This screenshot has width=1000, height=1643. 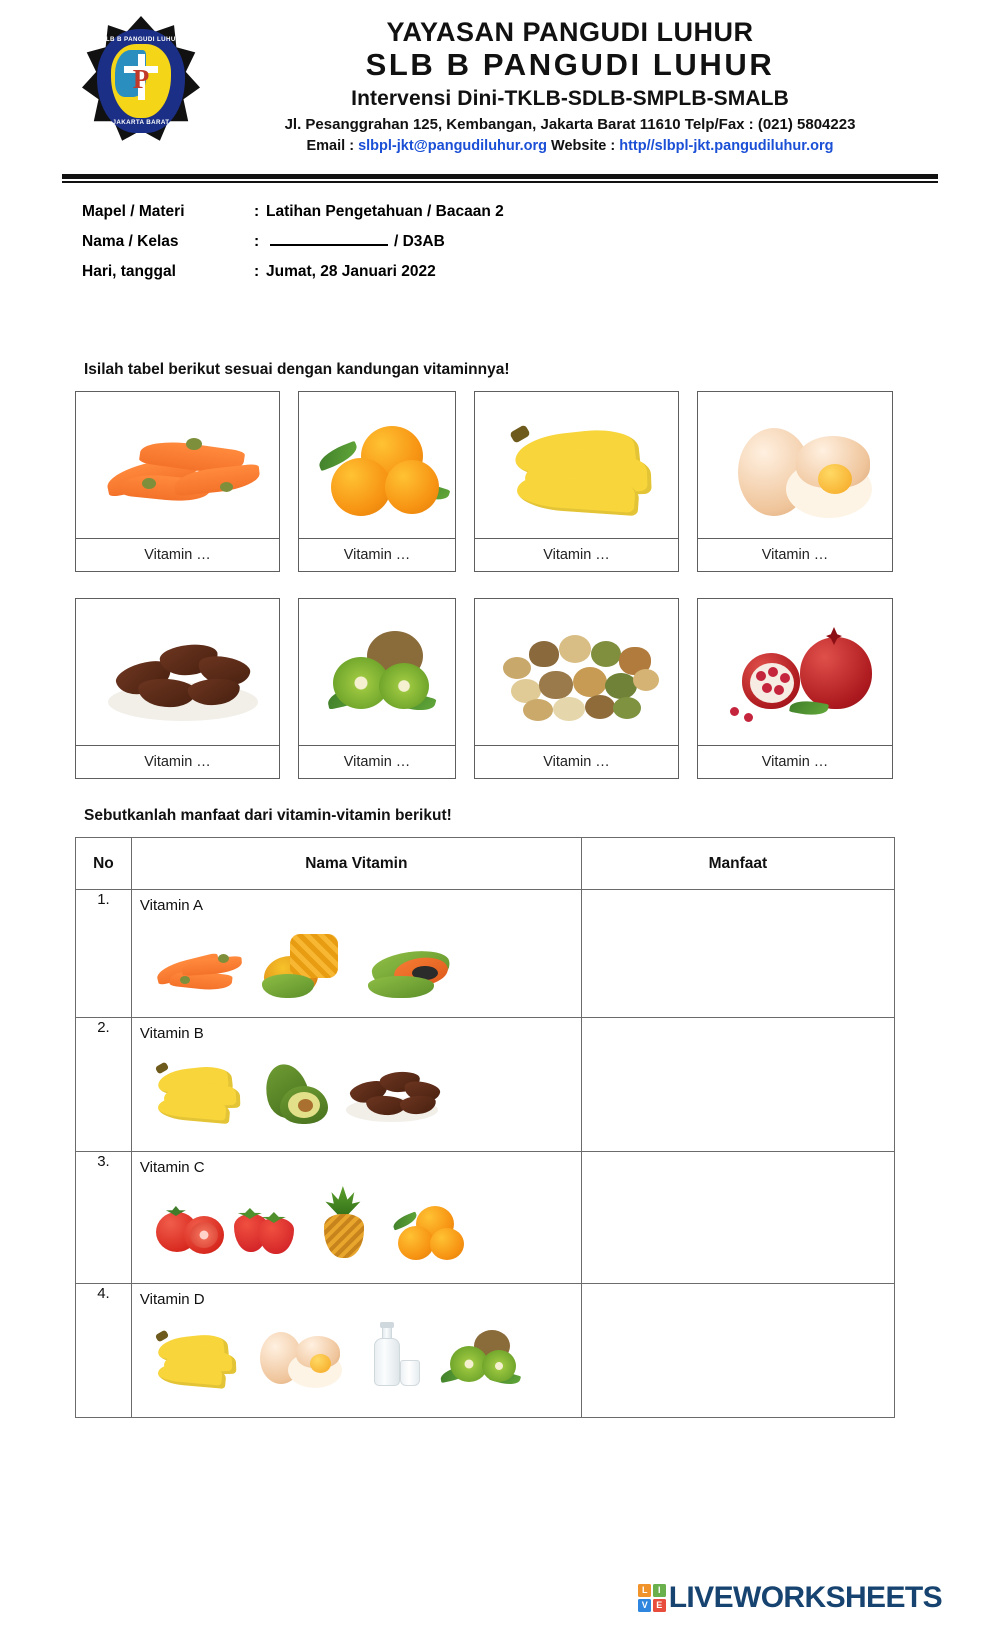 I want to click on tomatoes-image, so click(x=189, y=1223).